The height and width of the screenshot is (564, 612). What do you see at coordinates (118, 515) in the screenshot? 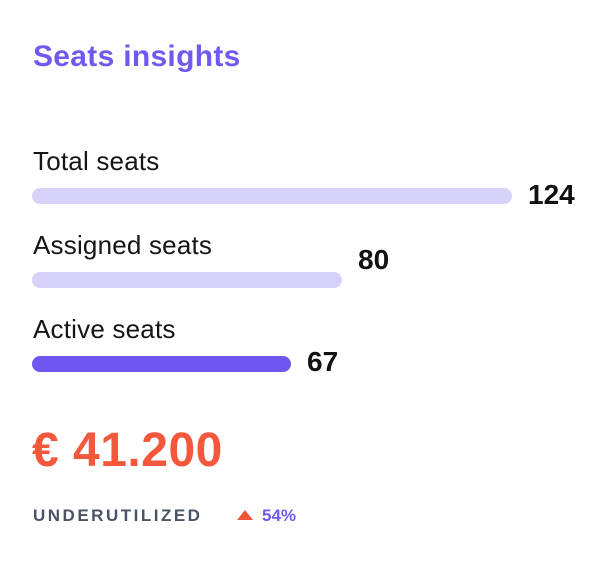
I see `status-label: UNDERUTILIZED` at bounding box center [118, 515].